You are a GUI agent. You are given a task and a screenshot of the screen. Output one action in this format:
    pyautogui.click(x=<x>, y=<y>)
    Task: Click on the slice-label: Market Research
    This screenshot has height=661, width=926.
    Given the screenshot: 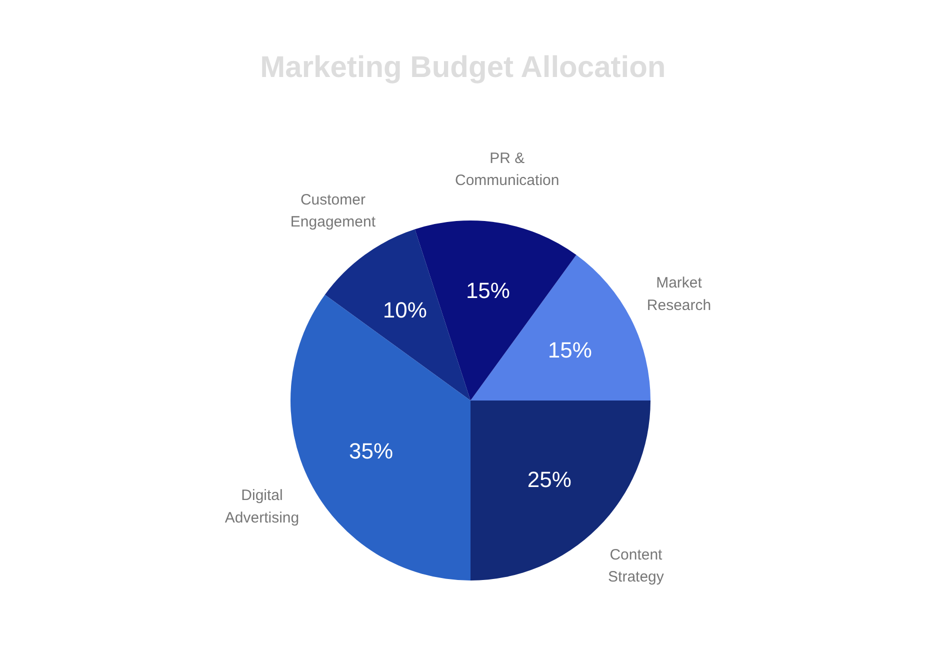 What is the action you would take?
    pyautogui.click(x=679, y=294)
    